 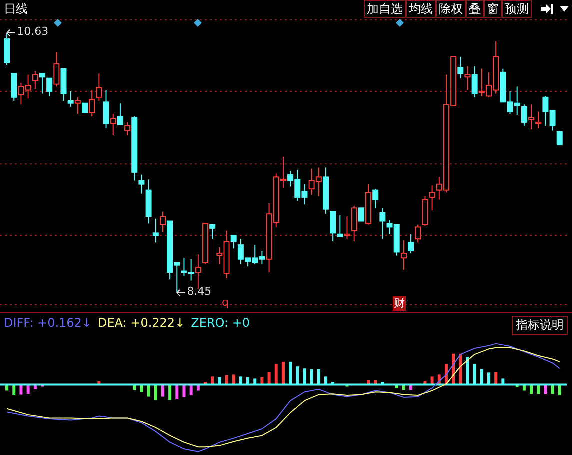 I want to click on text: 加自选, so click(x=385, y=9).